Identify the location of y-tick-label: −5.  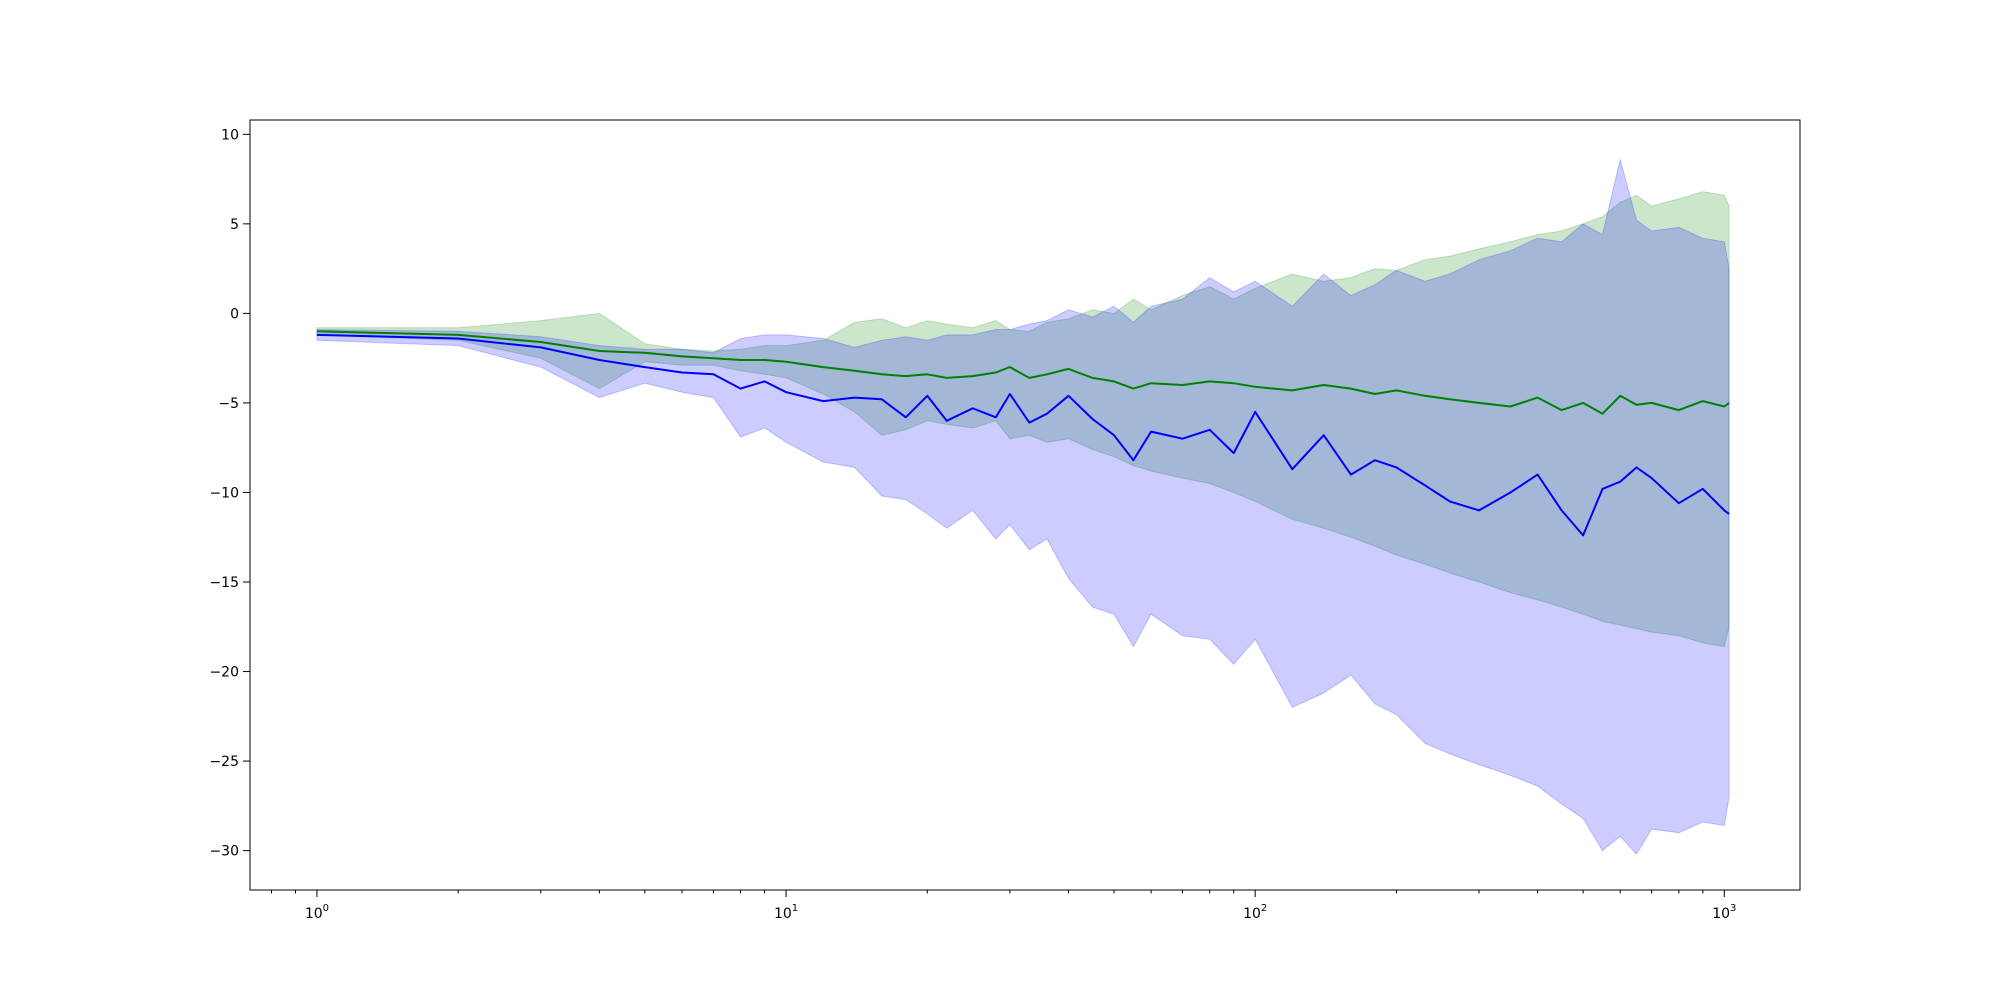
(228, 404).